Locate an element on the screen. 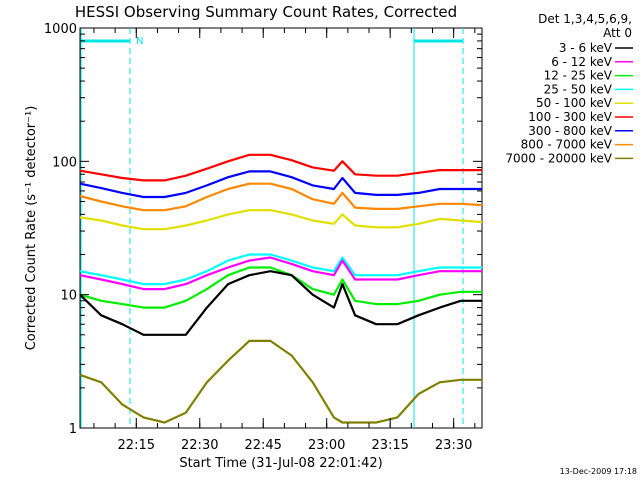 This screenshot has width=640, height=480. y-tick-label: 1 is located at coordinates (73, 429).